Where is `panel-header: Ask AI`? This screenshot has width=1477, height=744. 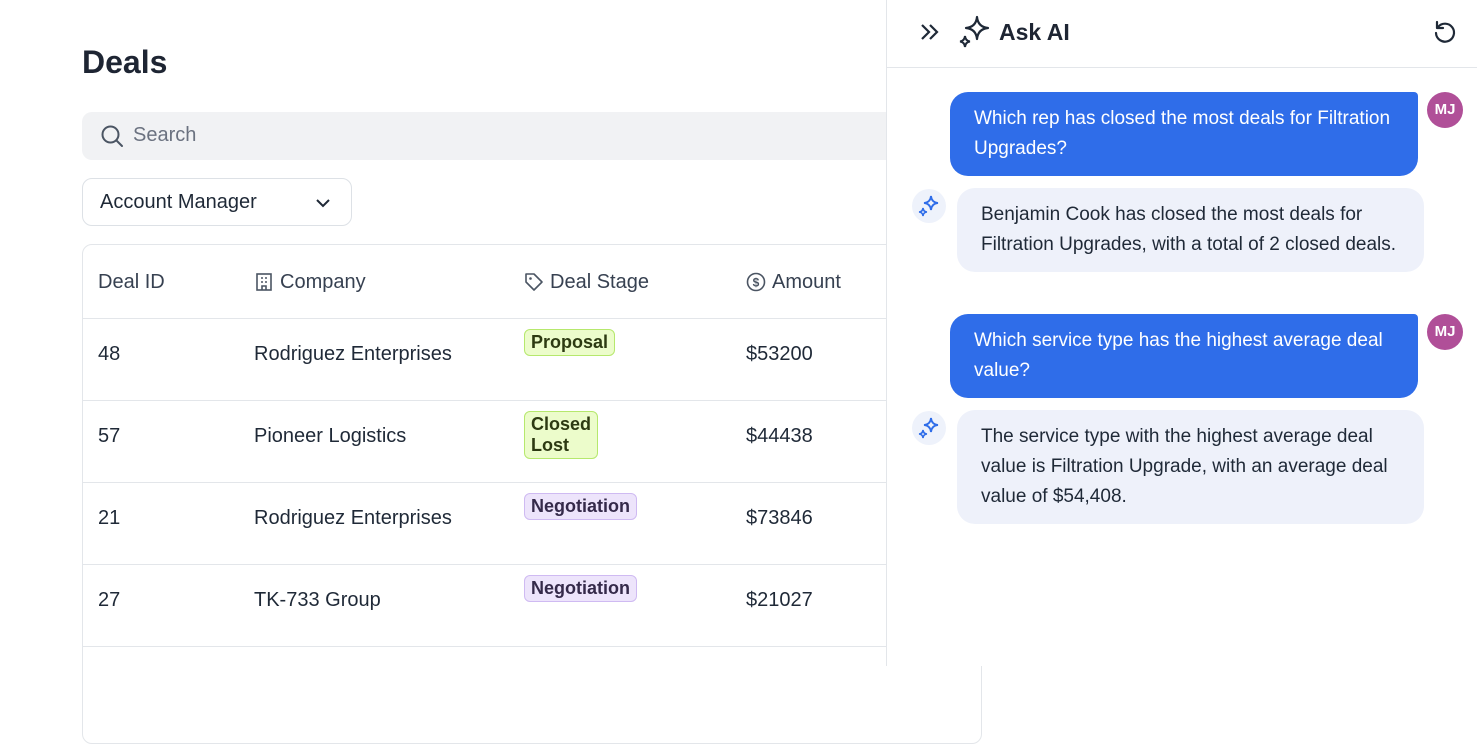 panel-header: Ask AI is located at coordinates (1182, 34).